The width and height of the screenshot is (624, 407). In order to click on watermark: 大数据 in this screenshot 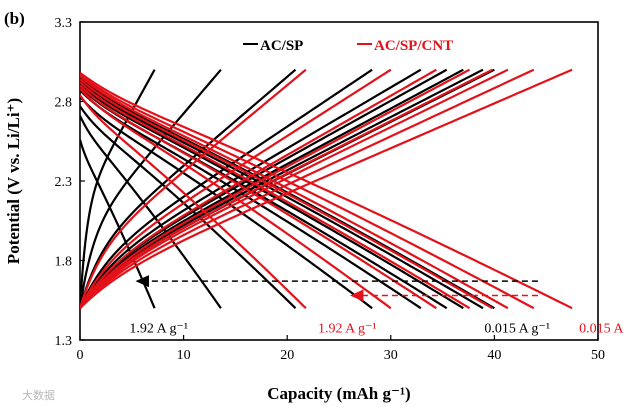, I will do `click(38, 395)`.